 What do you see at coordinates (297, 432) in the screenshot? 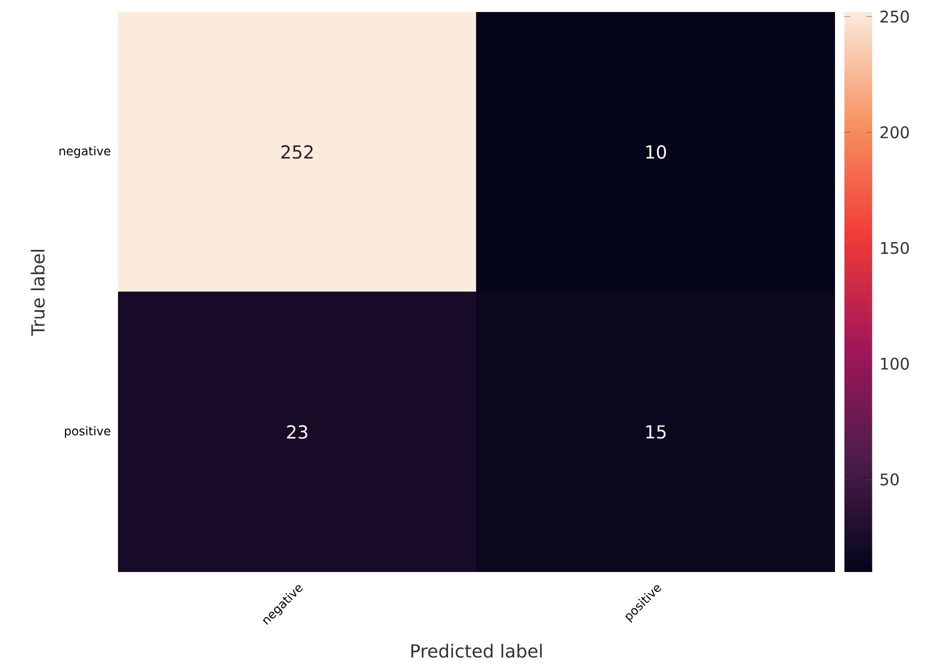
I see `data-label: 23` at bounding box center [297, 432].